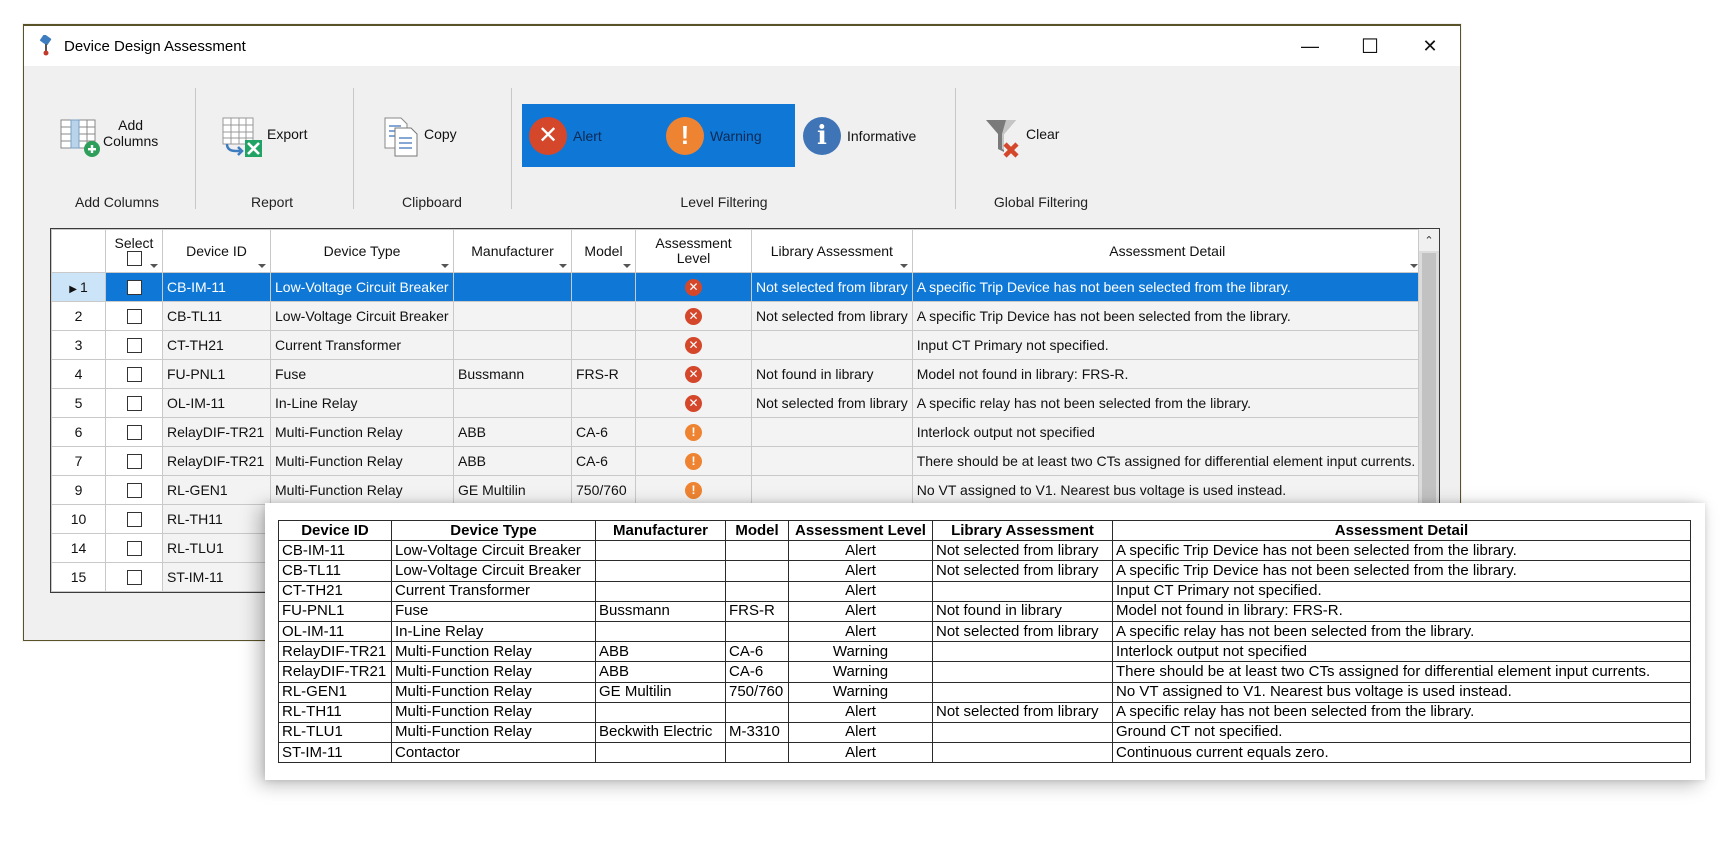  Describe the element at coordinates (108, 138) in the screenshot. I see `add-columns-button: Add Columns` at that location.